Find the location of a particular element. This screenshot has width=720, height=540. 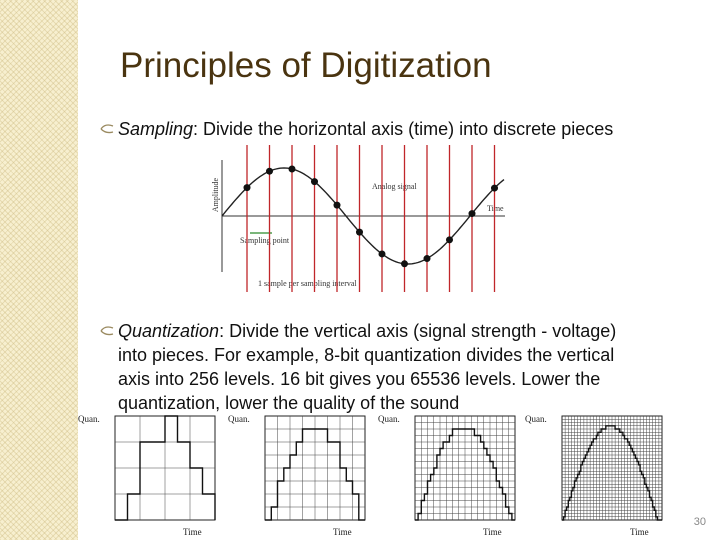

caption: 1 sample per sampling interval is located at coordinates (307, 283).